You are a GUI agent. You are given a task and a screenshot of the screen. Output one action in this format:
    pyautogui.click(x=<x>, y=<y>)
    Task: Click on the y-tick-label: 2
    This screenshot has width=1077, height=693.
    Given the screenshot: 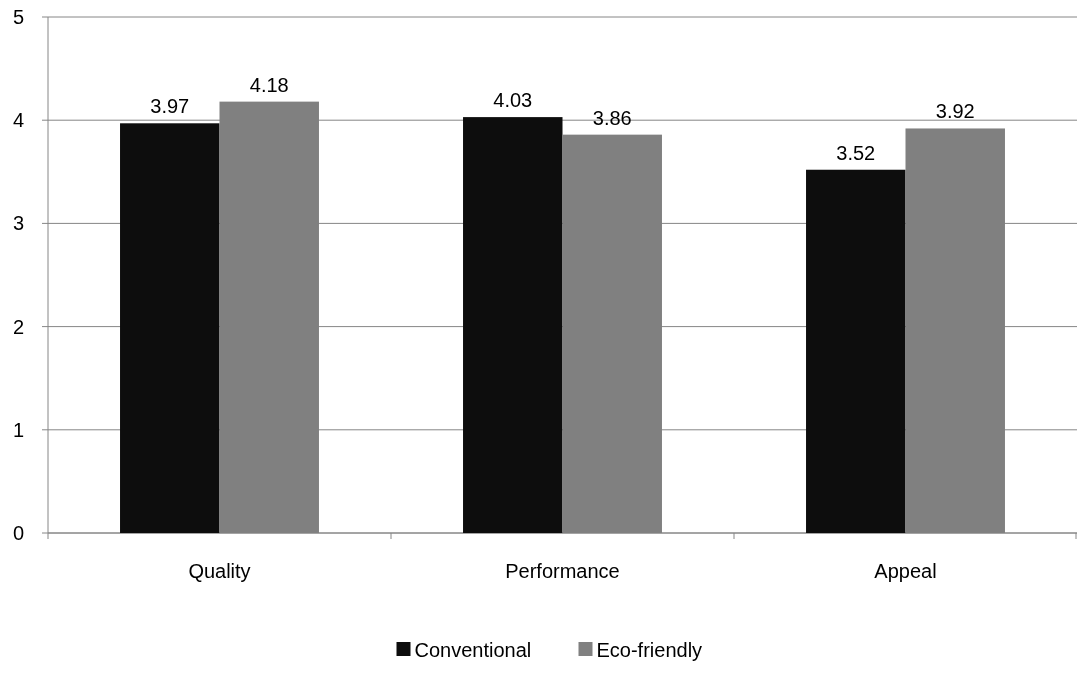 What is the action you would take?
    pyautogui.click(x=18, y=326)
    